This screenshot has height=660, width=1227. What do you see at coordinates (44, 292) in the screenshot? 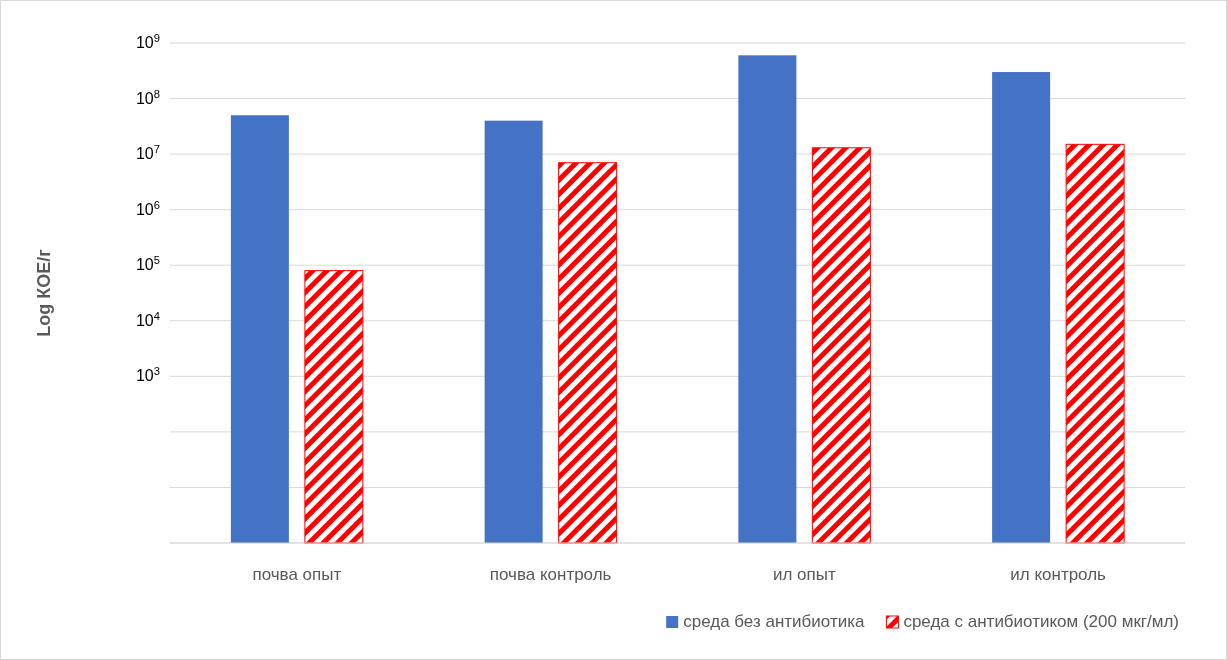
I see `y-axis-title: Log КОЕ/г` at bounding box center [44, 292].